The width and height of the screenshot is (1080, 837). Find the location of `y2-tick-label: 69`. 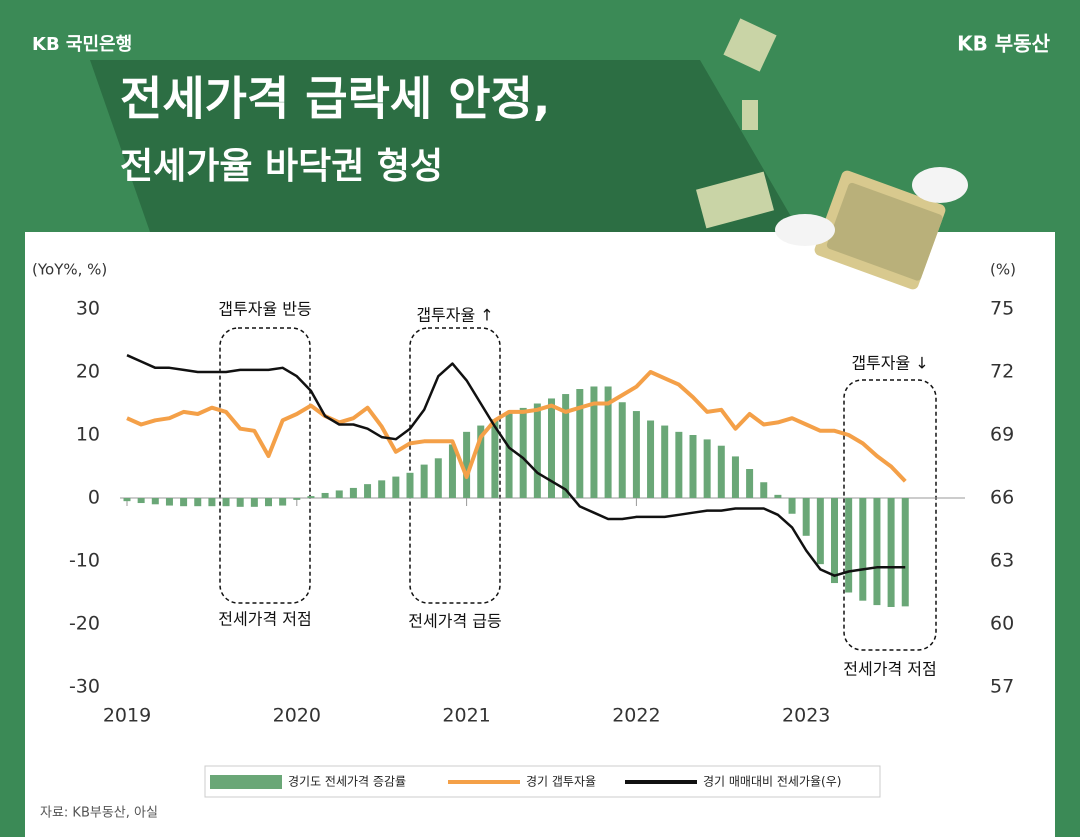

y2-tick-label: 69 is located at coordinates (1002, 435).